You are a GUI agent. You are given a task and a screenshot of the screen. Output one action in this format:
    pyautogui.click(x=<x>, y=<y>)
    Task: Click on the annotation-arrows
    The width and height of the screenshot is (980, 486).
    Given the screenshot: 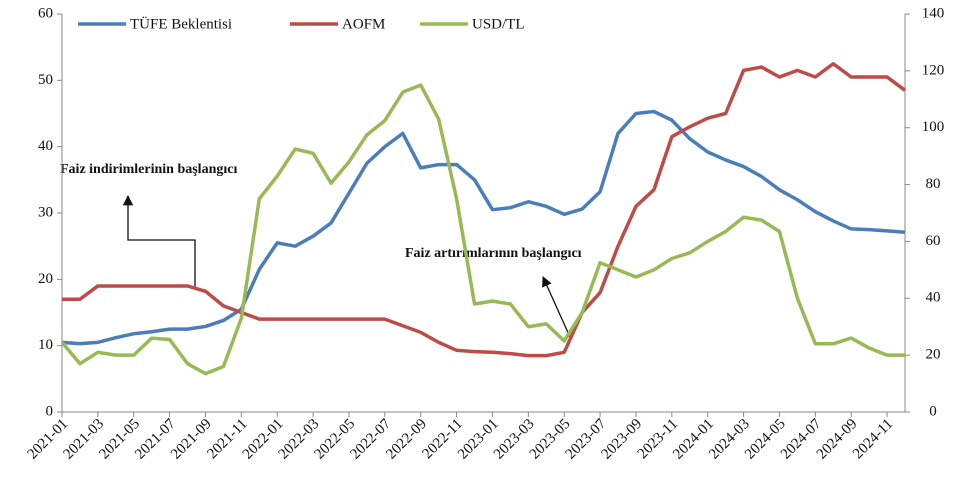 What is the action you would take?
    pyautogui.click(x=346, y=266)
    